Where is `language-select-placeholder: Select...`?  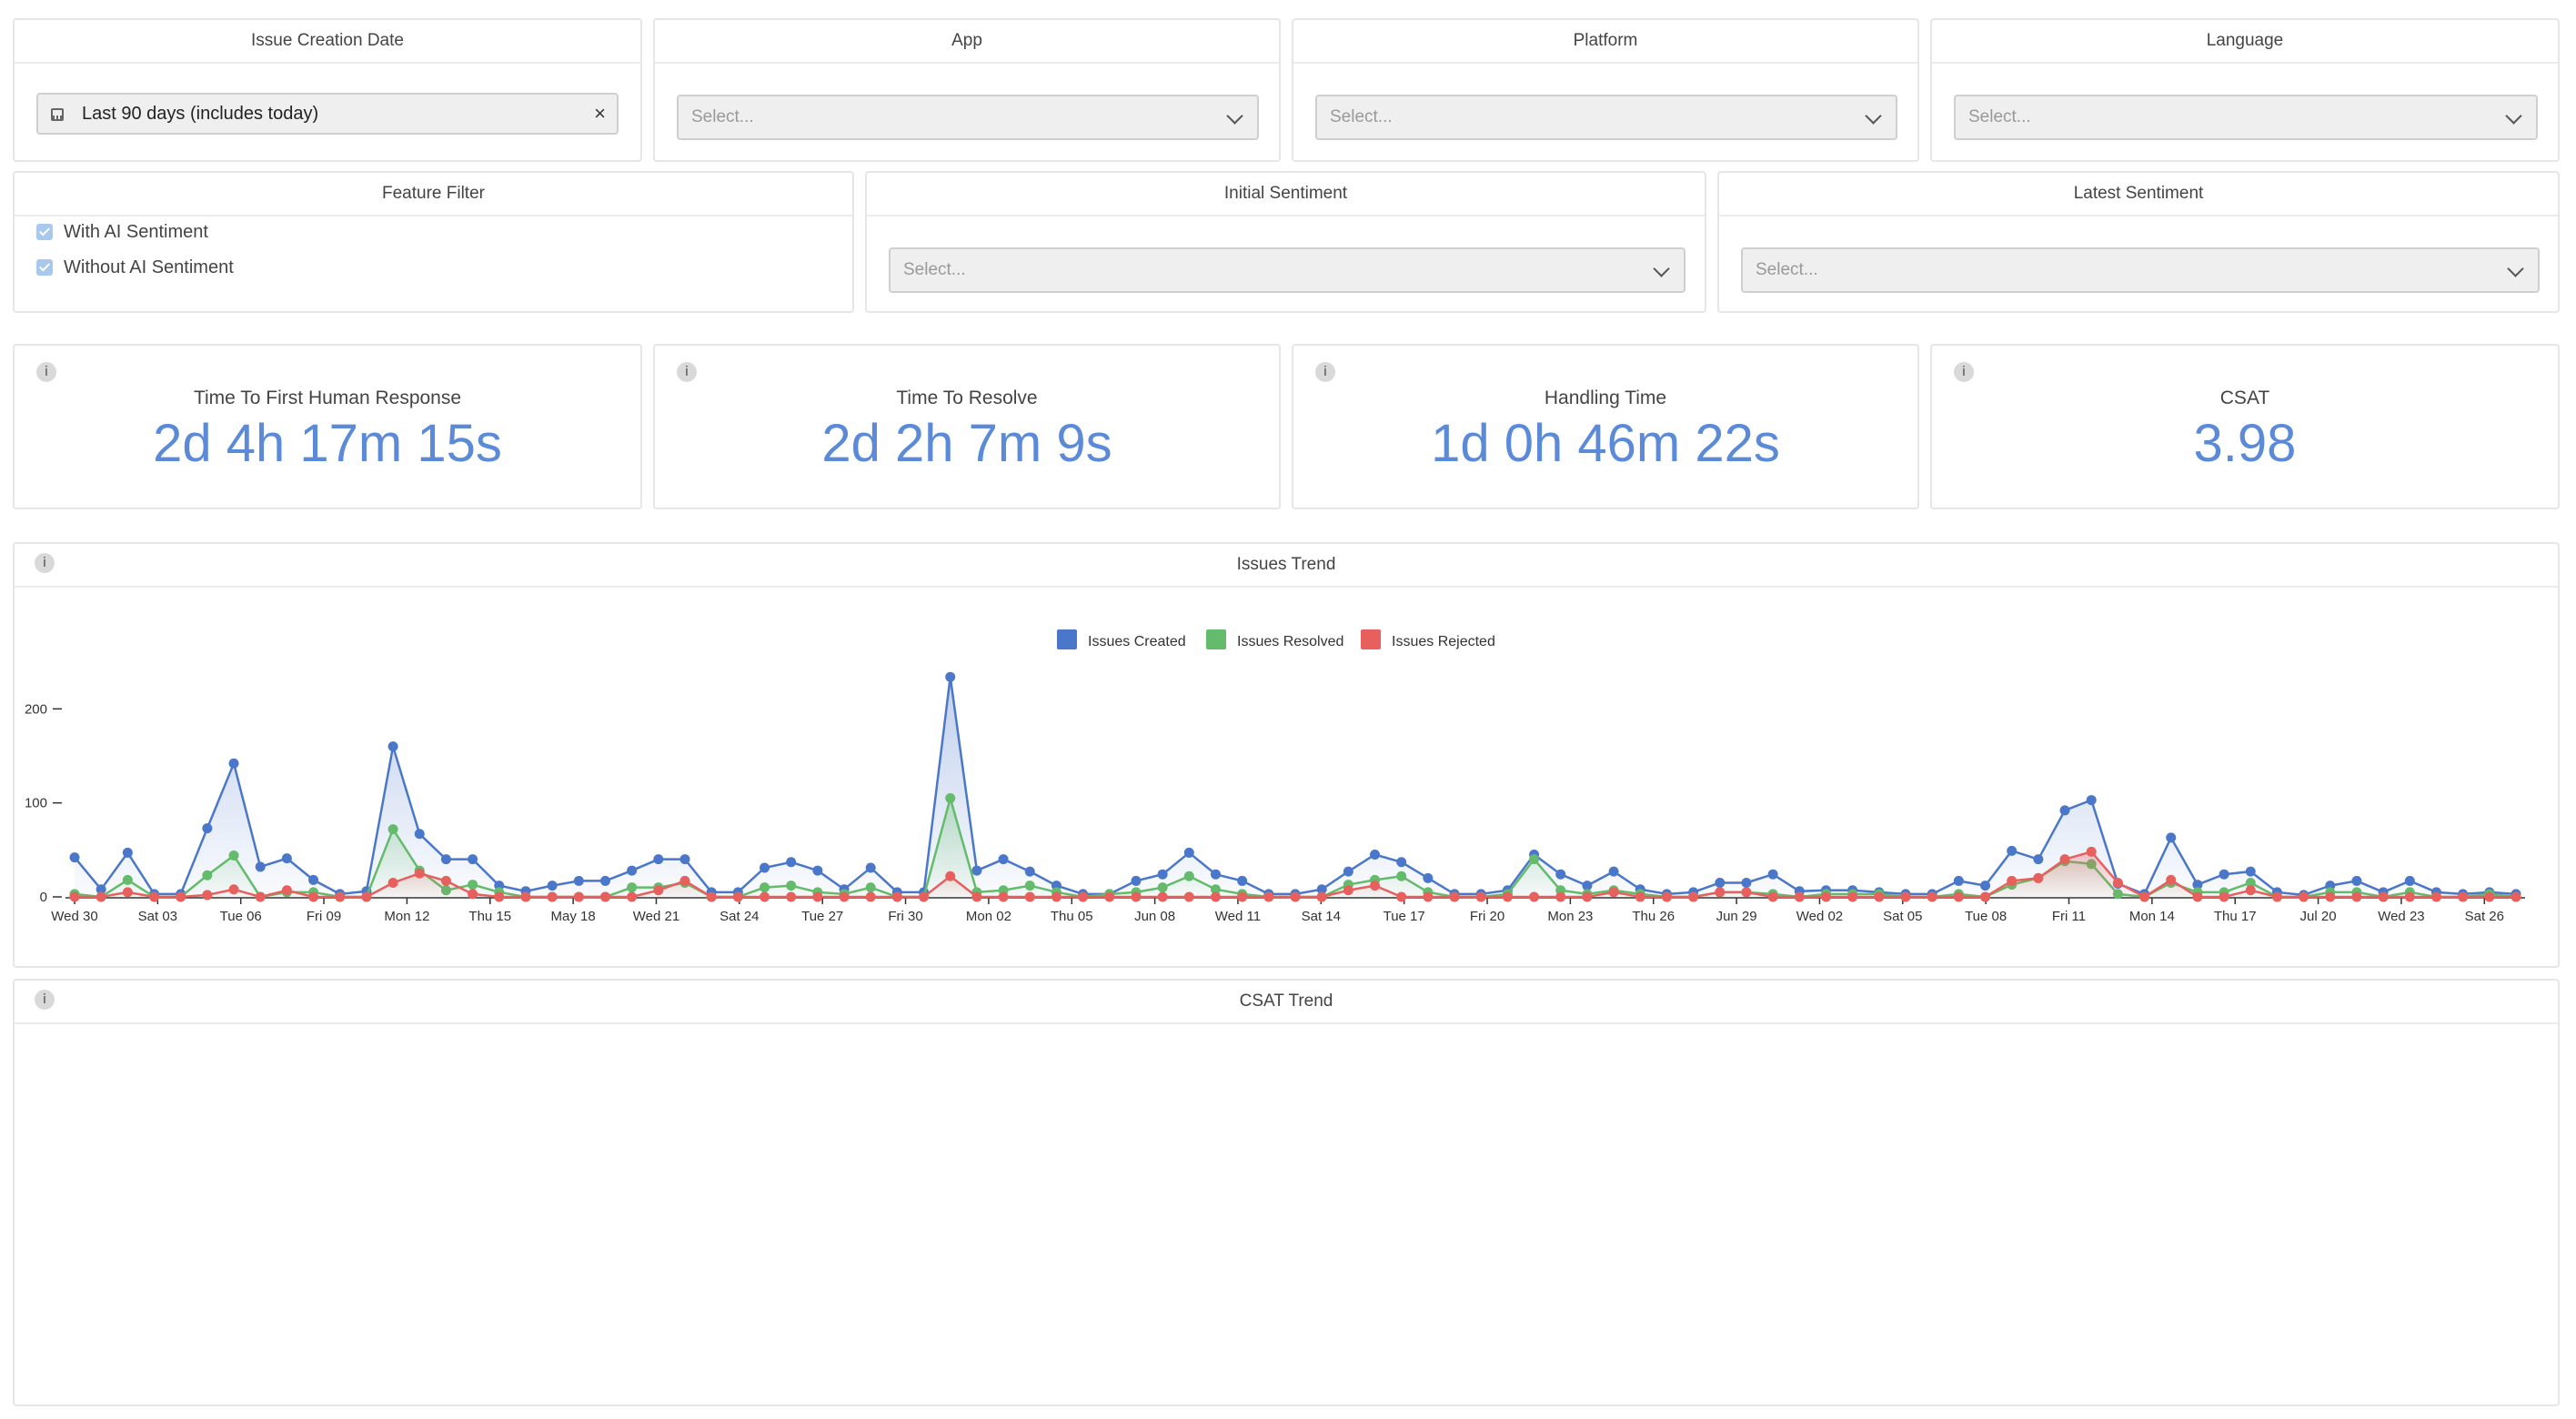 language-select-placeholder: Select... is located at coordinates (1999, 116).